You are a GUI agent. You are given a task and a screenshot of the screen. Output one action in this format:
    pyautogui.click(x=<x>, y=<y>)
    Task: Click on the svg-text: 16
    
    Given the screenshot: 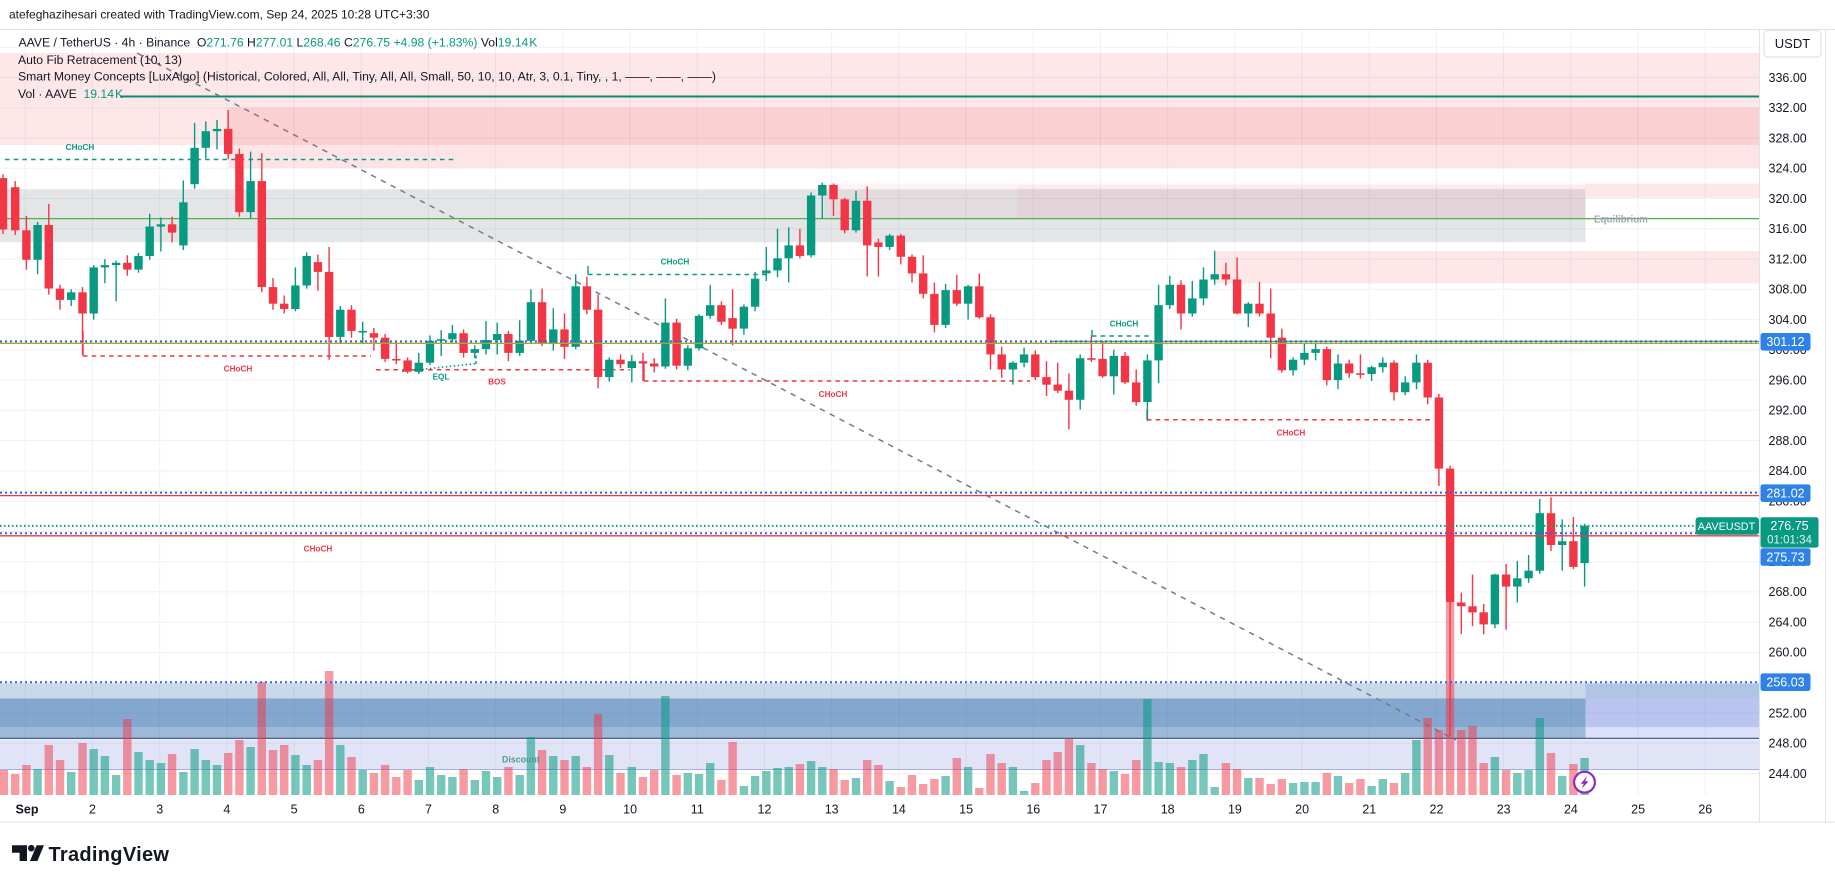 What is the action you would take?
    pyautogui.click(x=1033, y=810)
    